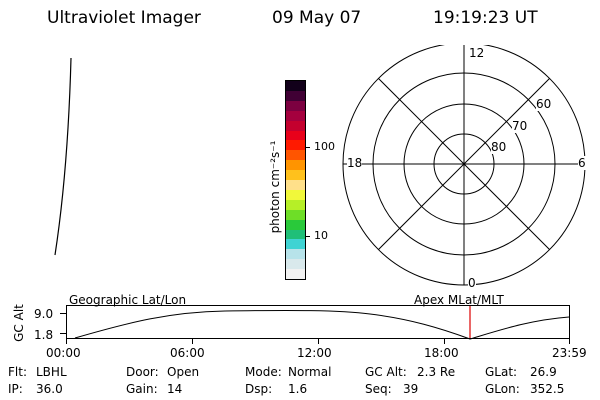 The image size is (600, 400). What do you see at coordinates (544, 104) in the screenshot?
I see `lat-label-60: 60` at bounding box center [544, 104].